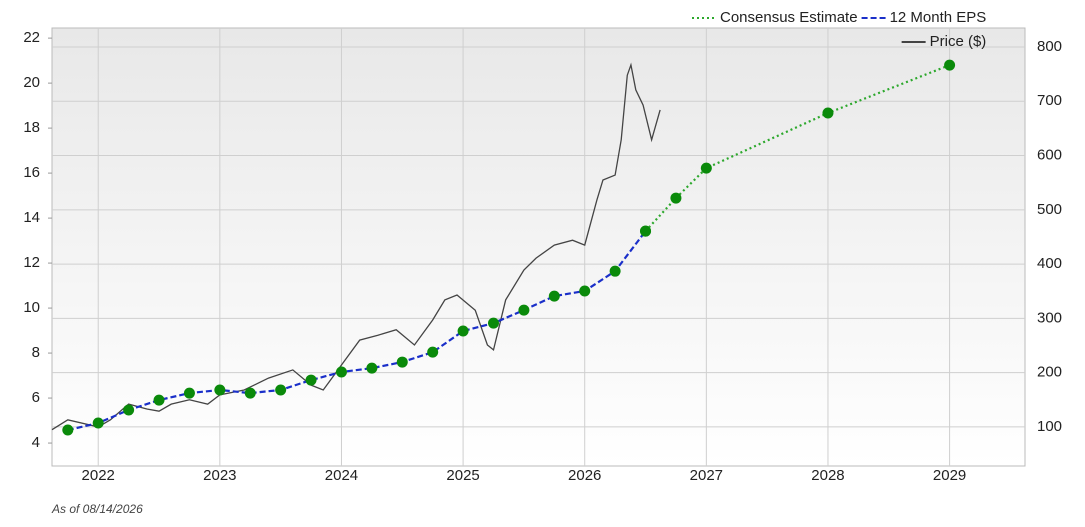 Image resolution: width=1085 pixels, height=527 pixels. Describe the element at coordinates (1049, 209) in the screenshot. I see `y2-tick-label: 500` at that location.